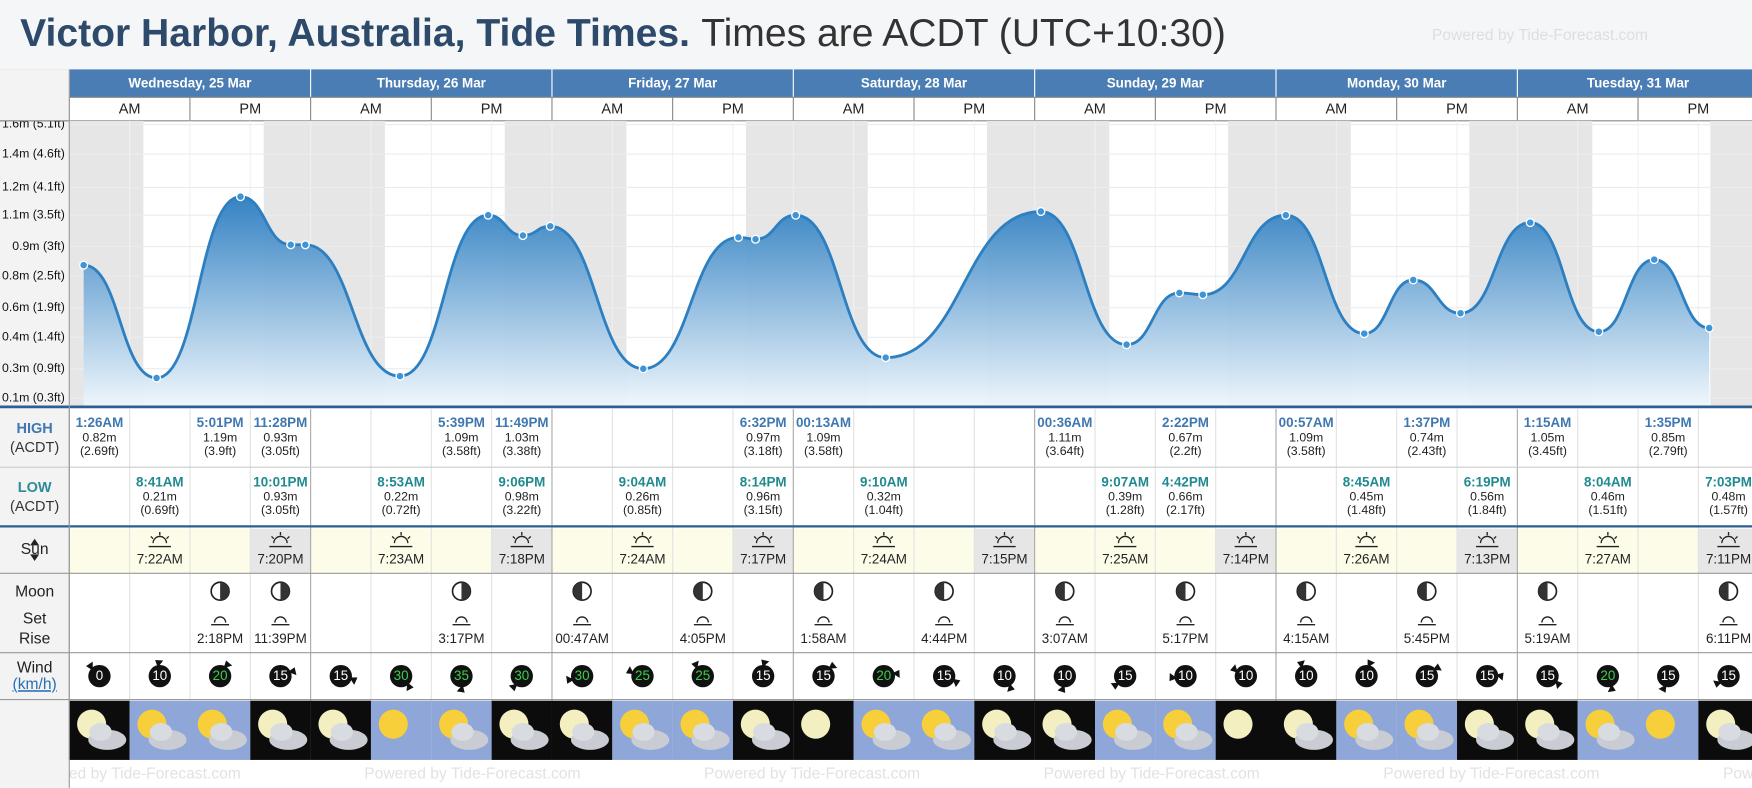  Describe the element at coordinates (1367, 481) in the screenshot. I see `tide-time: 8:45AM` at that location.